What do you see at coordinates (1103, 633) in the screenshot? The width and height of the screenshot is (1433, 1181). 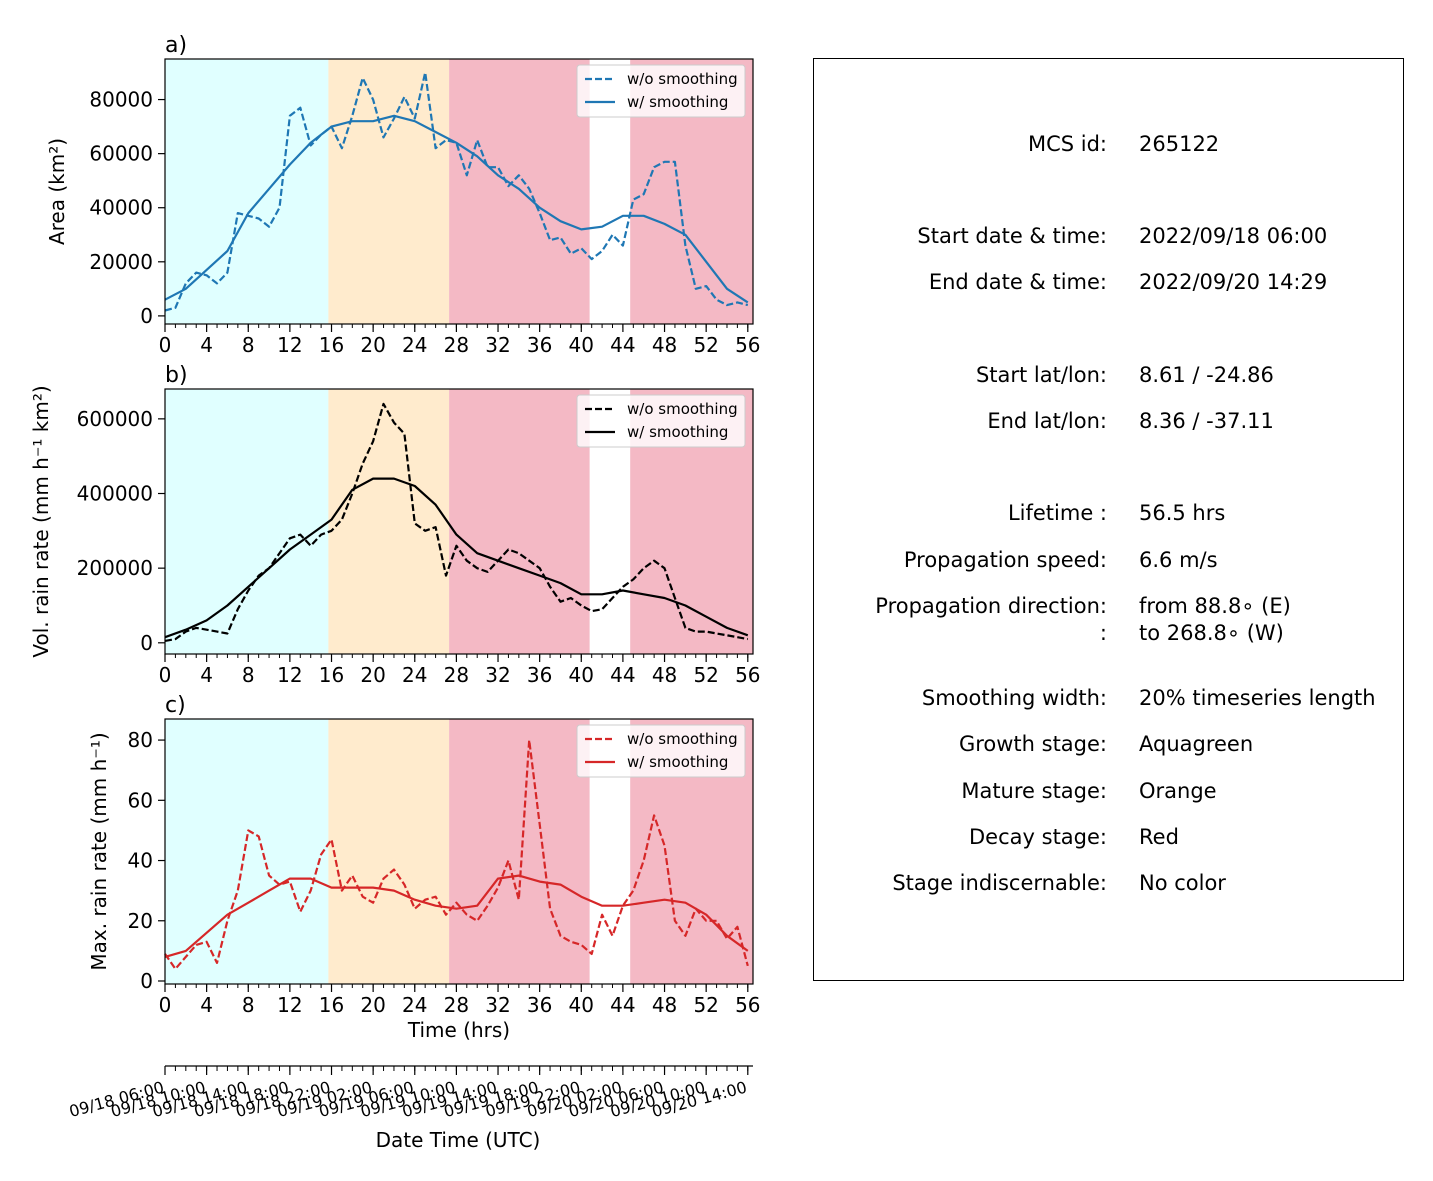 I see `info-label: :` at bounding box center [1103, 633].